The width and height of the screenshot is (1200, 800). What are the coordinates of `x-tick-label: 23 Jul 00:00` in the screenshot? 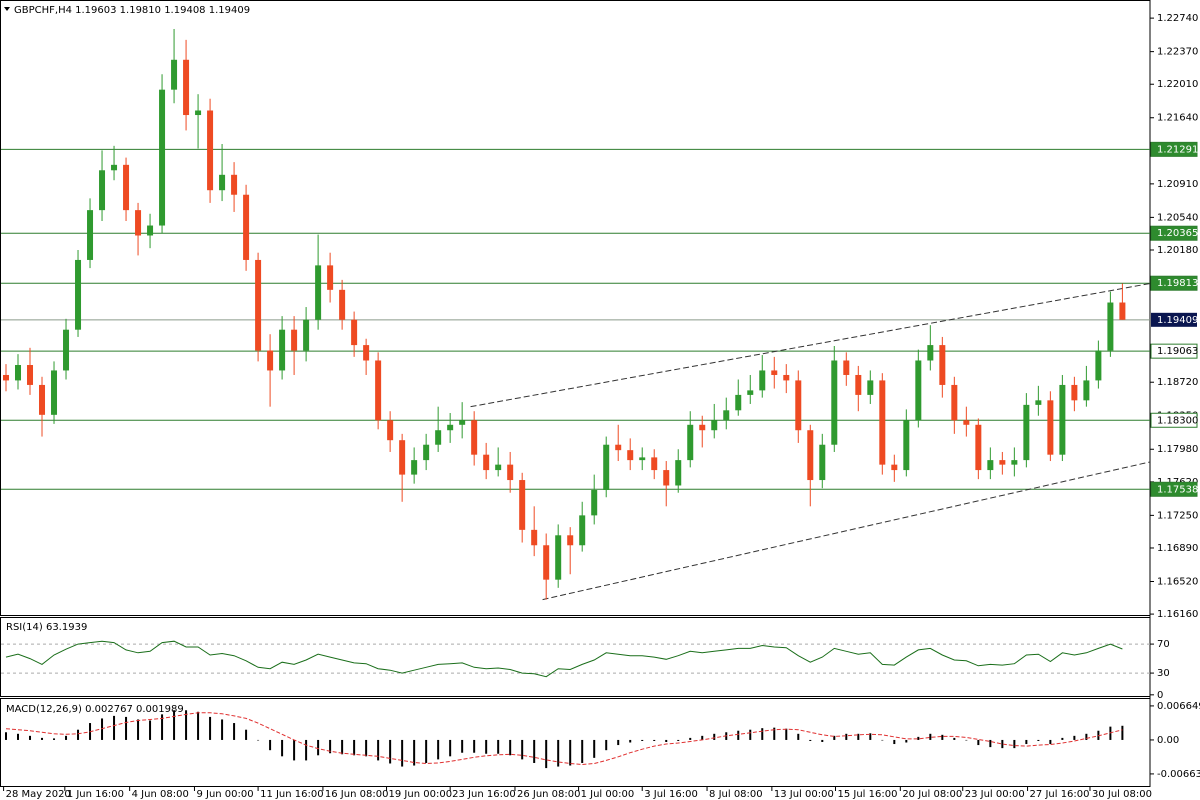 It's located at (995, 794).